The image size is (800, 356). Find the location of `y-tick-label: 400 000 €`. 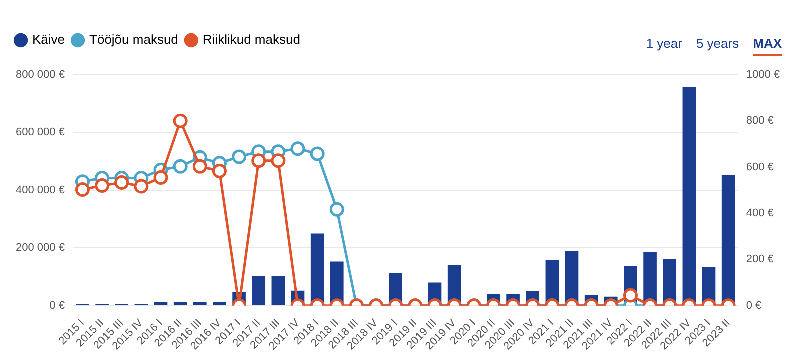

y-tick-label: 400 000 € is located at coordinates (40, 190).